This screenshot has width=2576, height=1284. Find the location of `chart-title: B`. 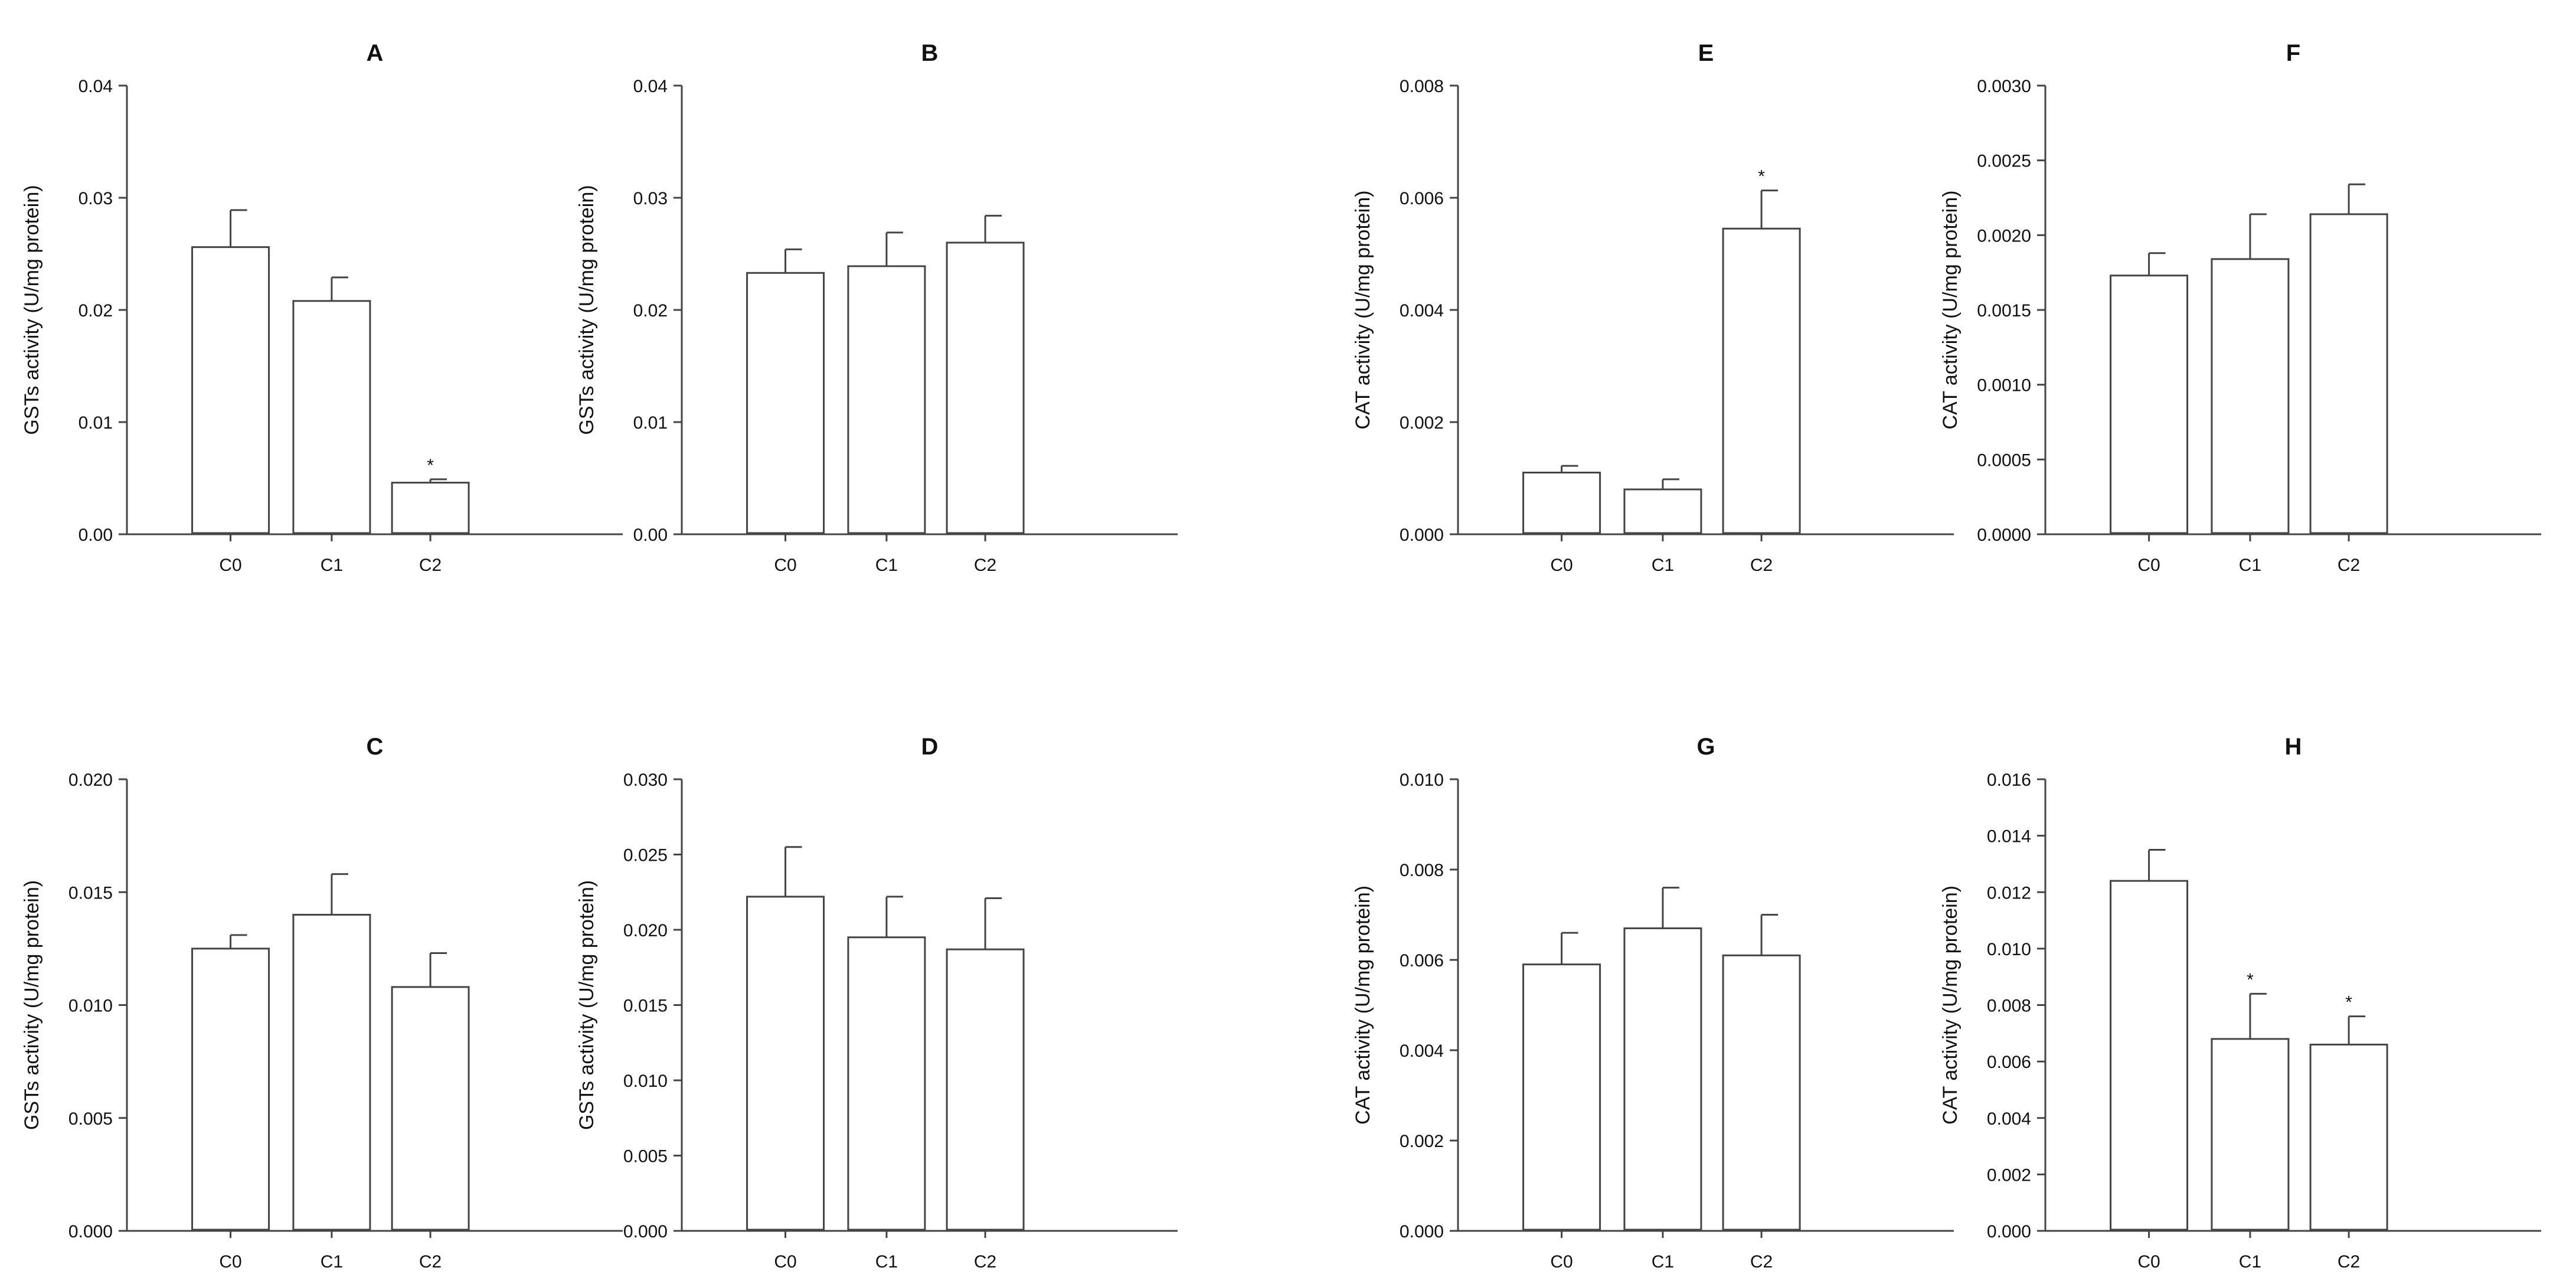

chart-title: B is located at coordinates (930, 53).